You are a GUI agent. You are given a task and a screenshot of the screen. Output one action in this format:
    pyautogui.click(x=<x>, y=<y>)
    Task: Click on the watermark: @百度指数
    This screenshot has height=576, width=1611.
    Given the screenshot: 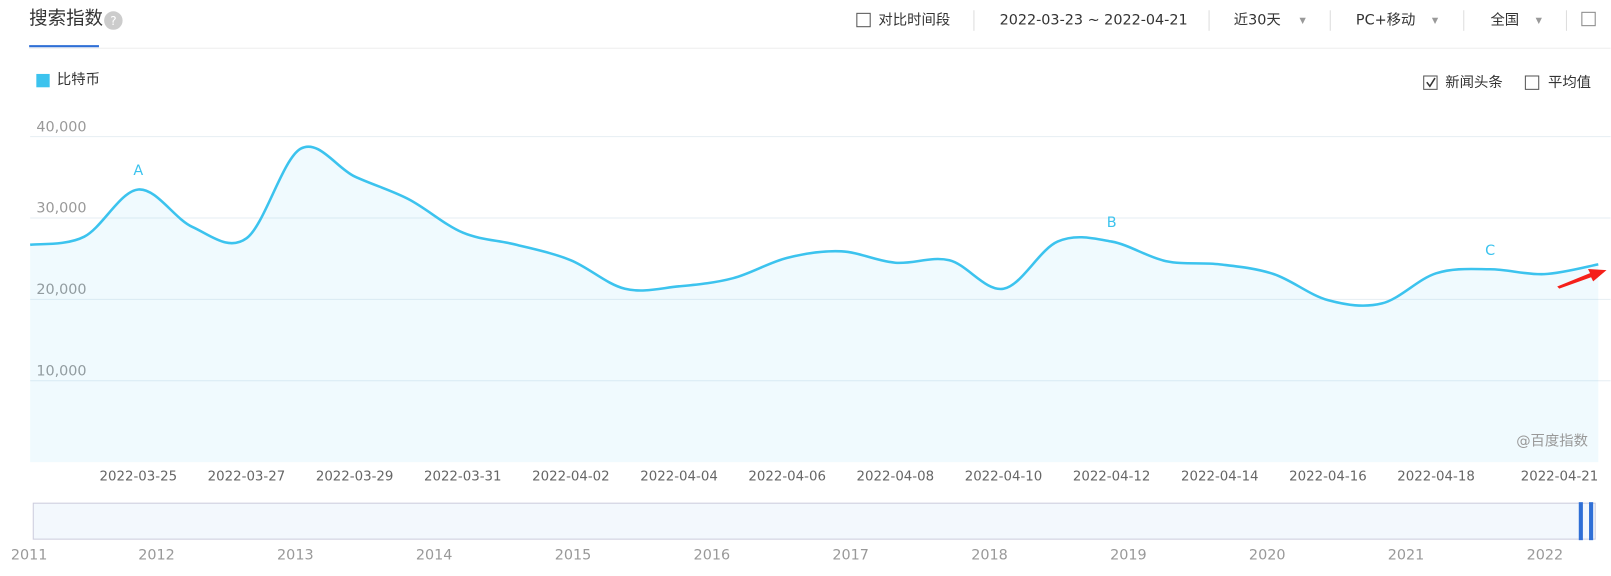 What is the action you would take?
    pyautogui.click(x=1552, y=441)
    